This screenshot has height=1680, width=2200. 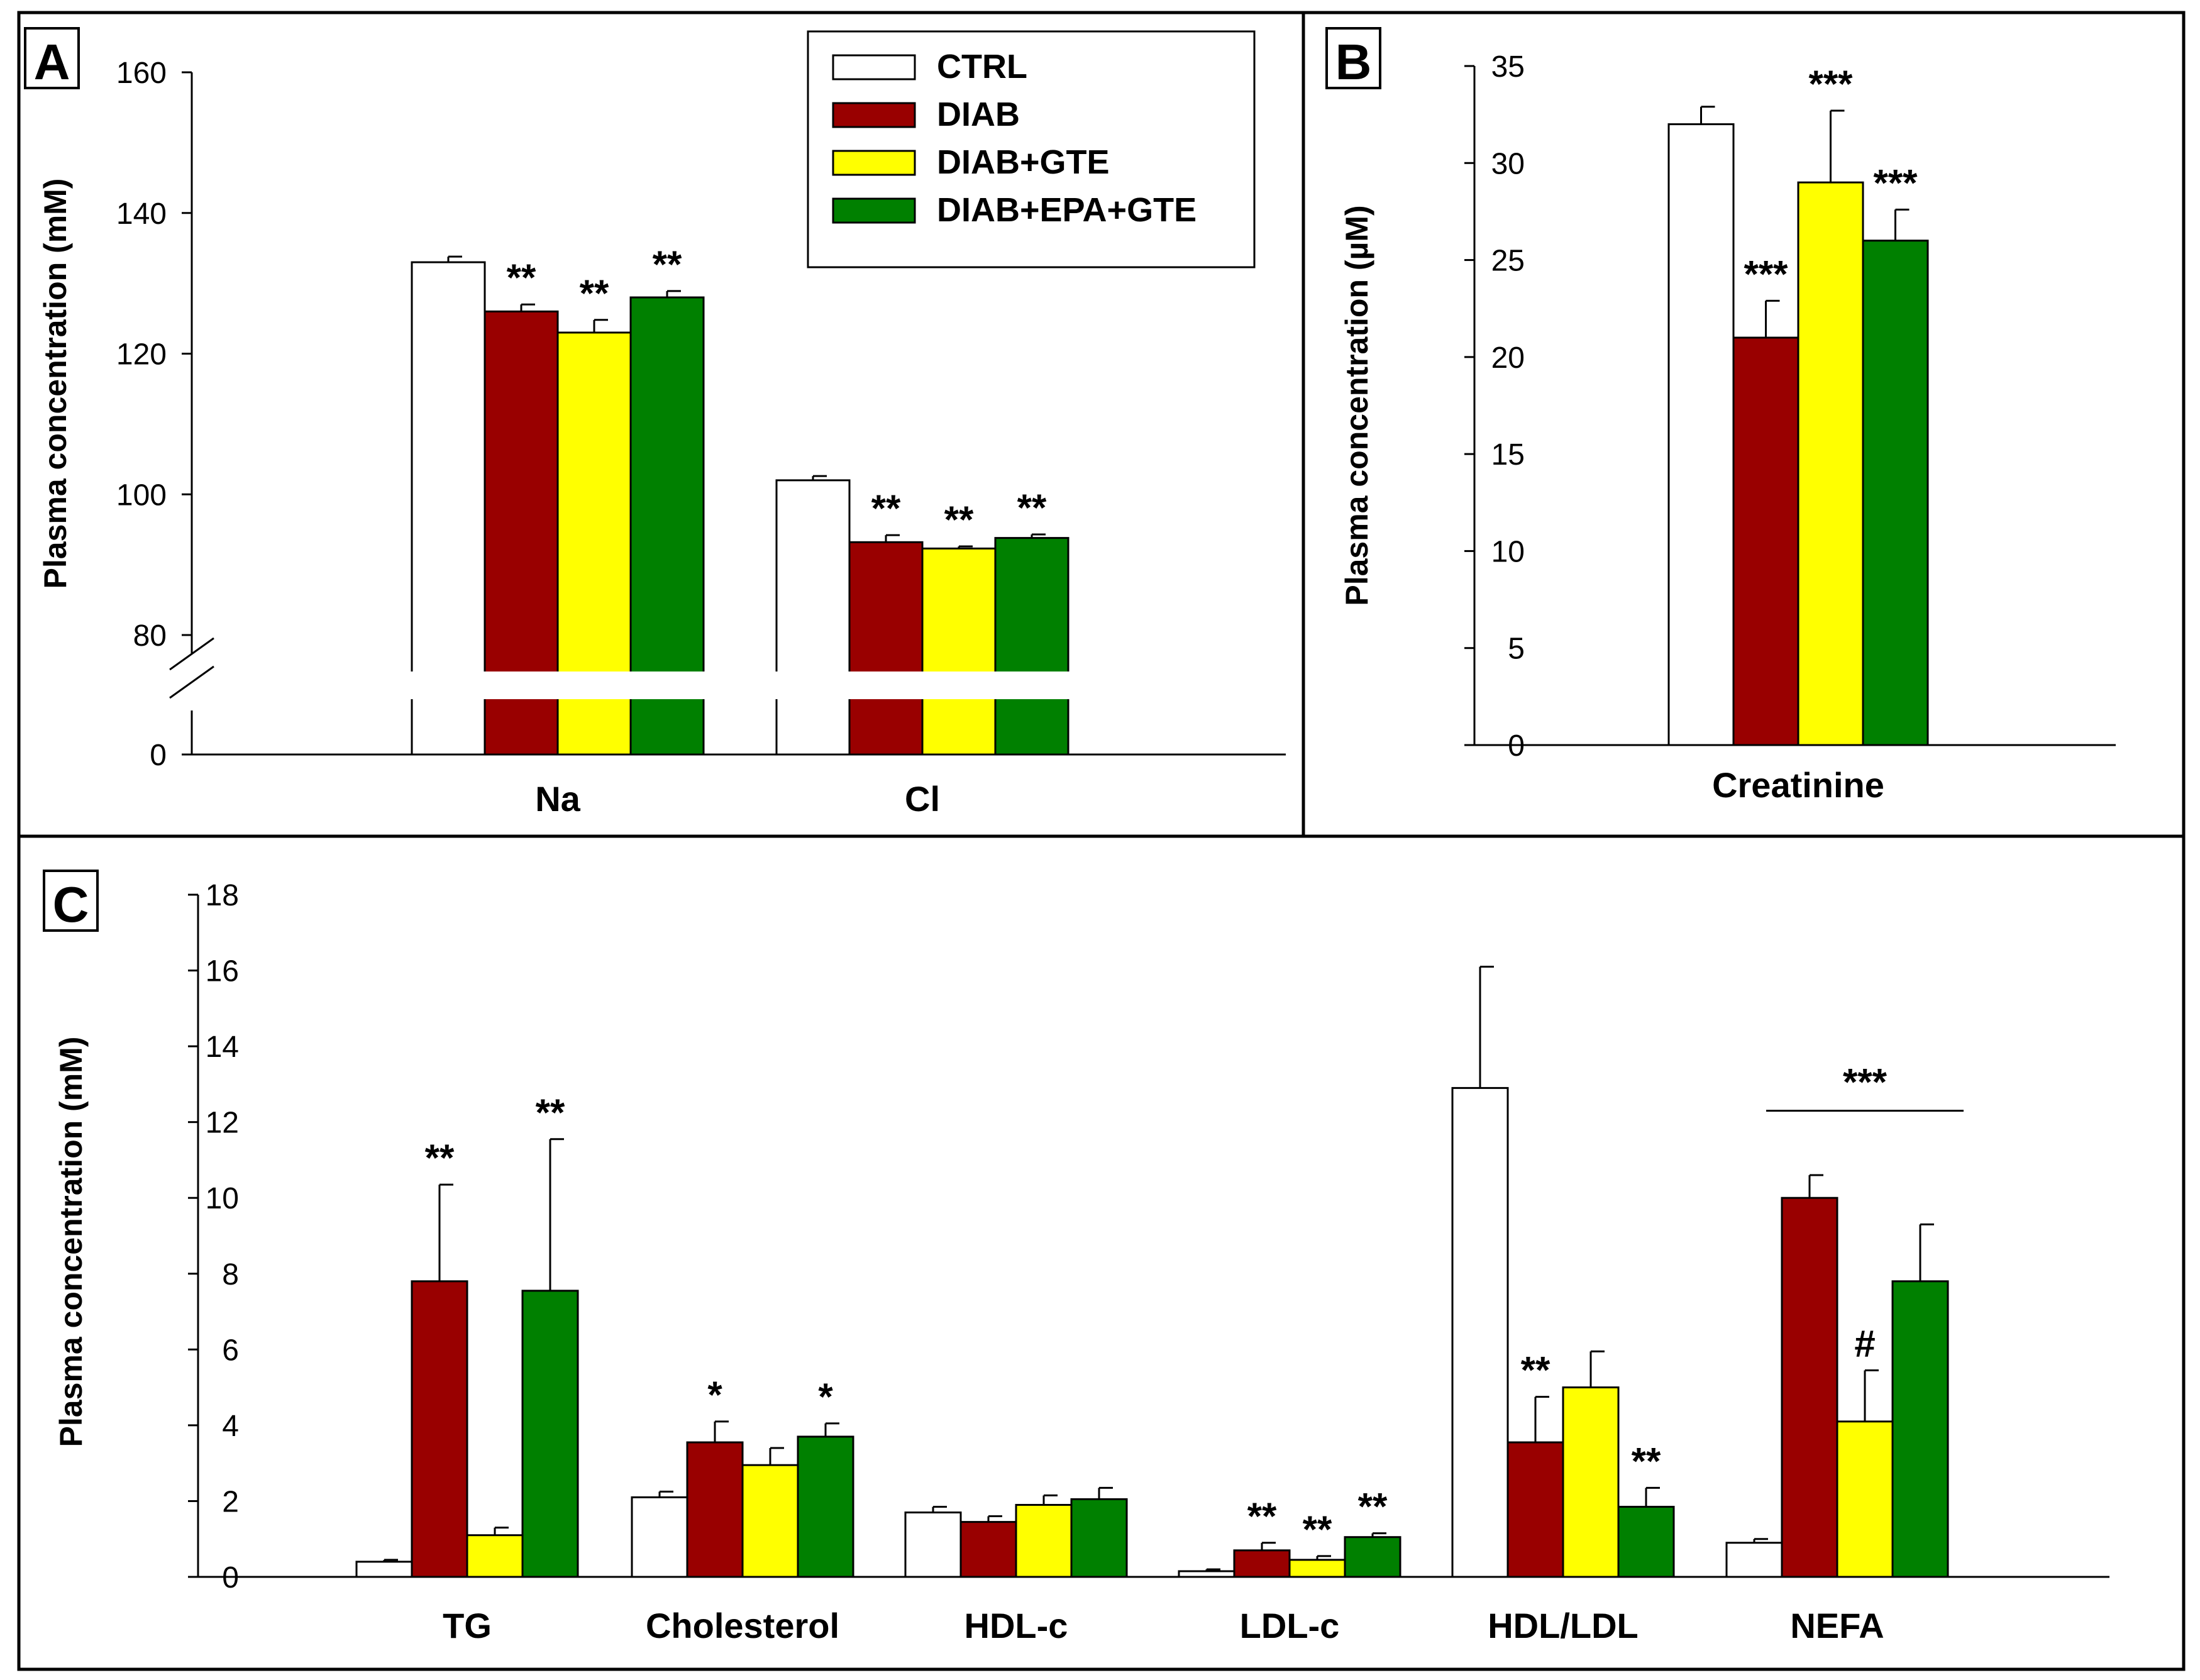 What do you see at coordinates (192, 654) in the screenshot?
I see `axis-break-mark` at bounding box center [192, 654].